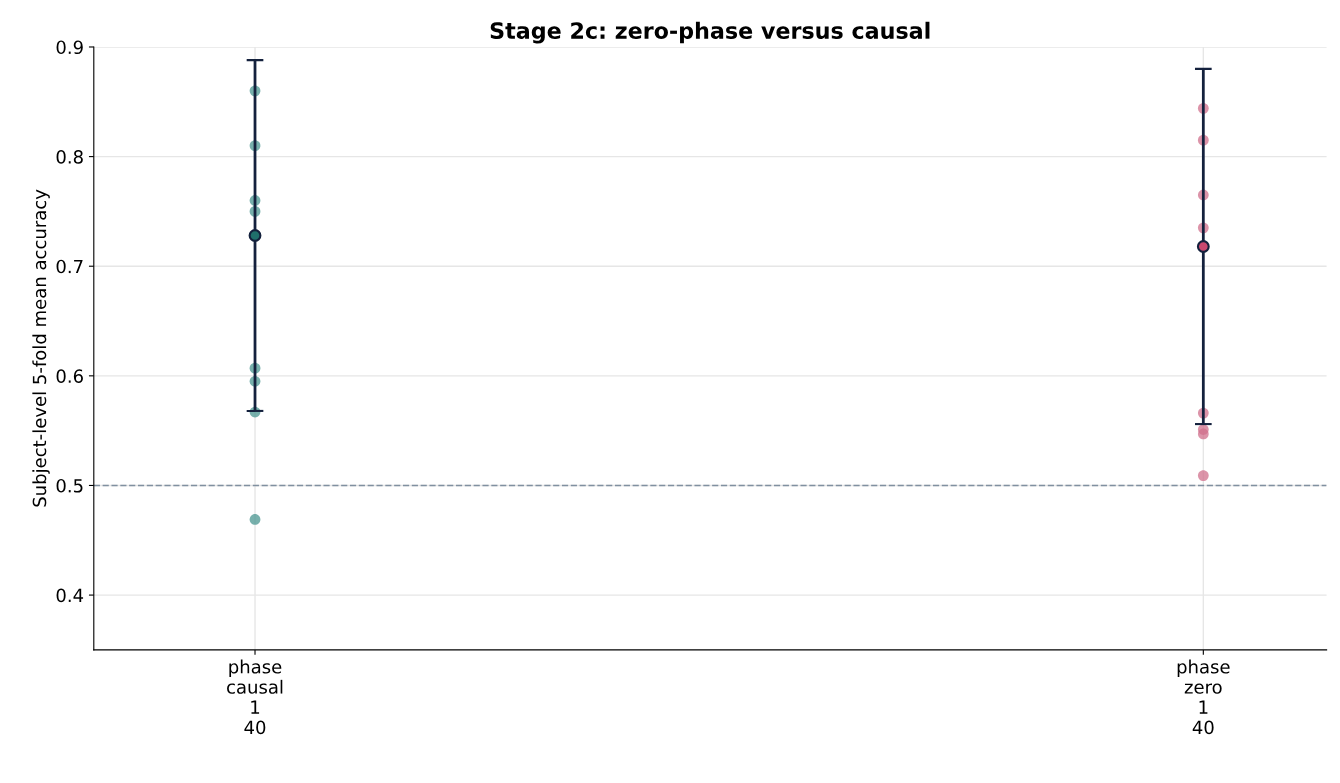  Describe the element at coordinates (1203, 697) in the screenshot. I see `x-tick-label: phase zero 1 40` at that location.